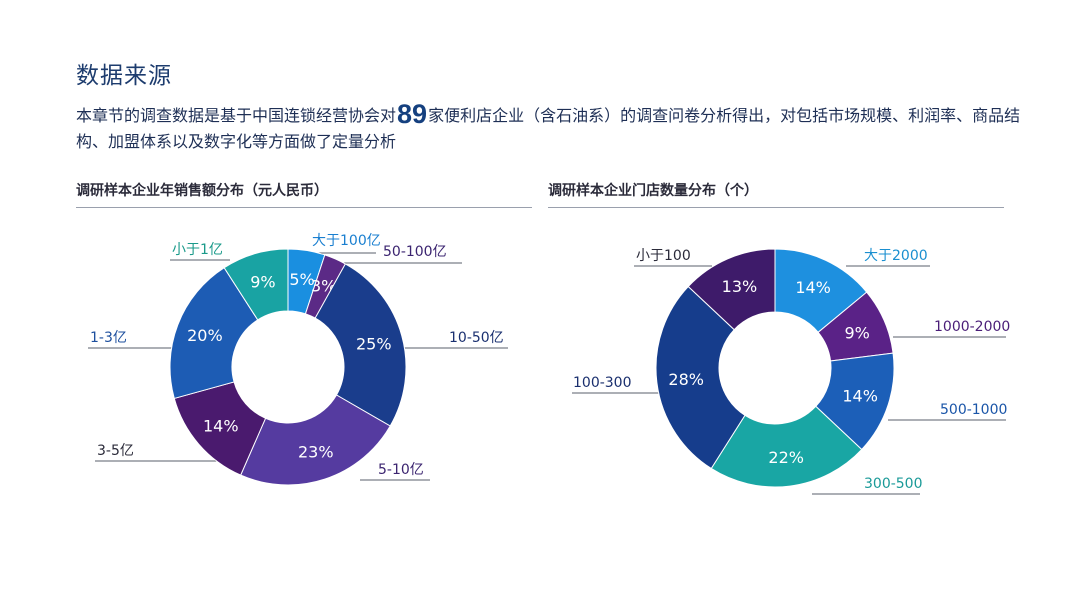  What do you see at coordinates (316, 452) in the screenshot?
I see `slice-percent-label: 23%` at bounding box center [316, 452].